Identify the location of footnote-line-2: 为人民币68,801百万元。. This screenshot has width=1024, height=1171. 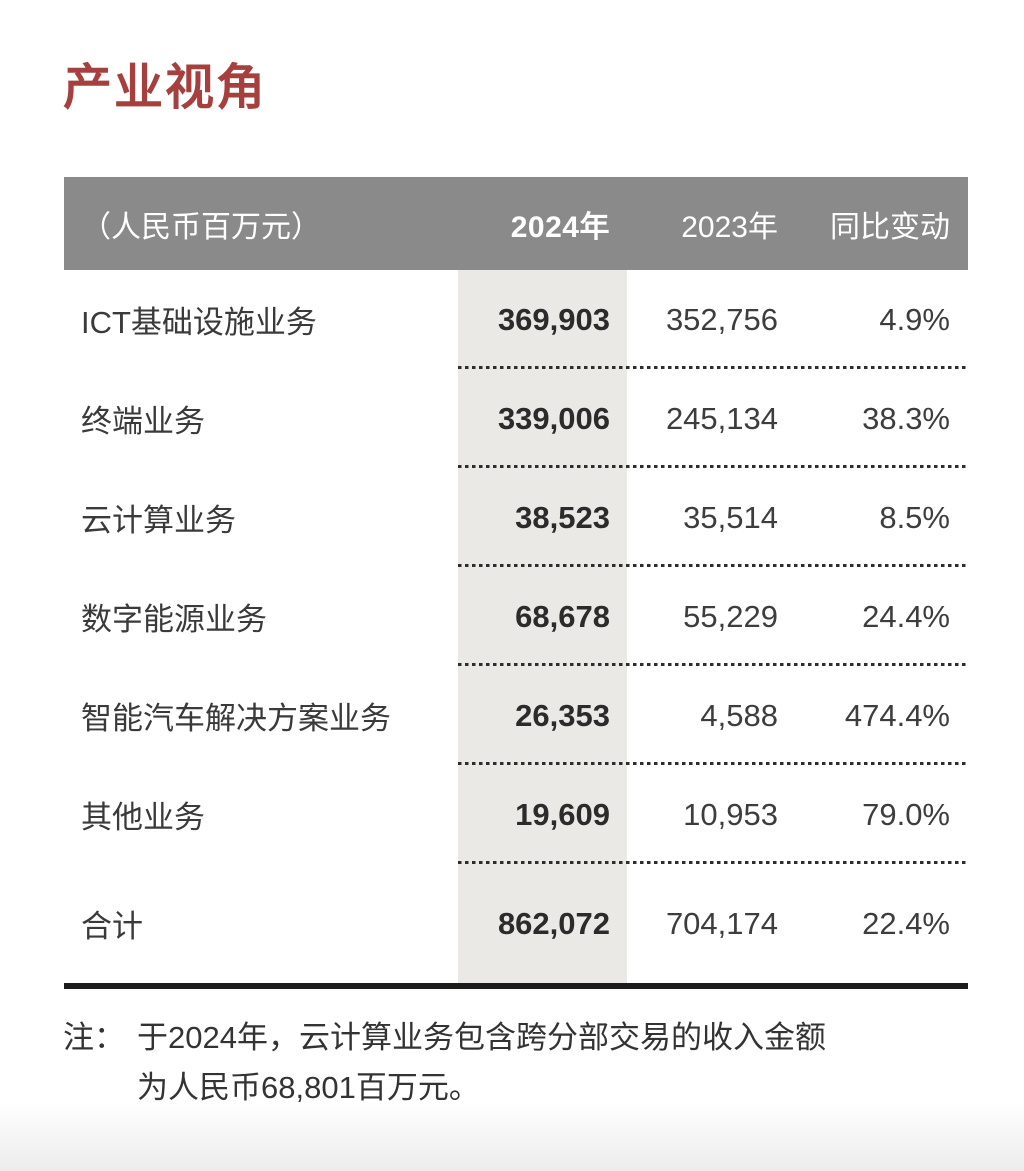
(308, 1088).